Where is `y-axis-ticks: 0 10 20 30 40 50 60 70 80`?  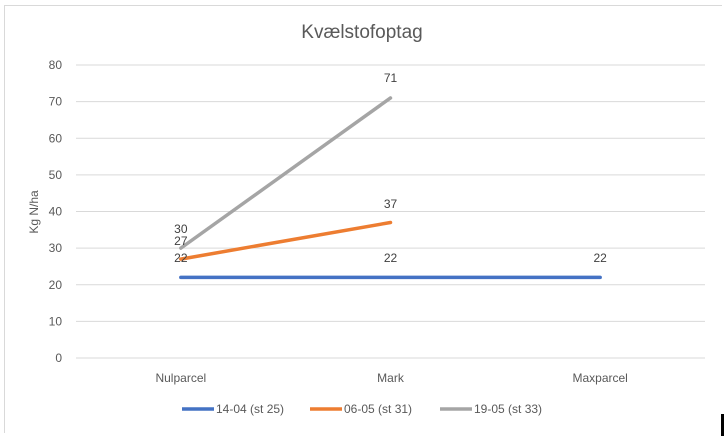 y-axis-ticks: 0 10 20 30 40 50 60 70 80 is located at coordinates (56, 211).